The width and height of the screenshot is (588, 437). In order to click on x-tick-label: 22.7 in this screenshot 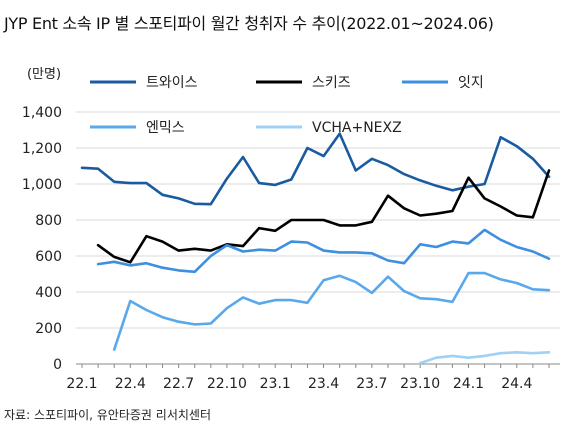, I will do `click(178, 384)`.